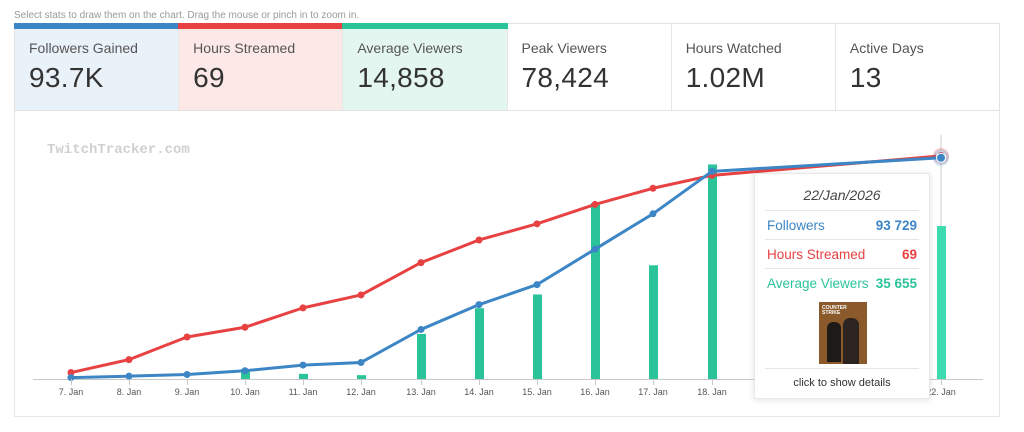 The width and height of the screenshot is (1024, 432). I want to click on x-tick-label: 12. Jan, so click(361, 392).